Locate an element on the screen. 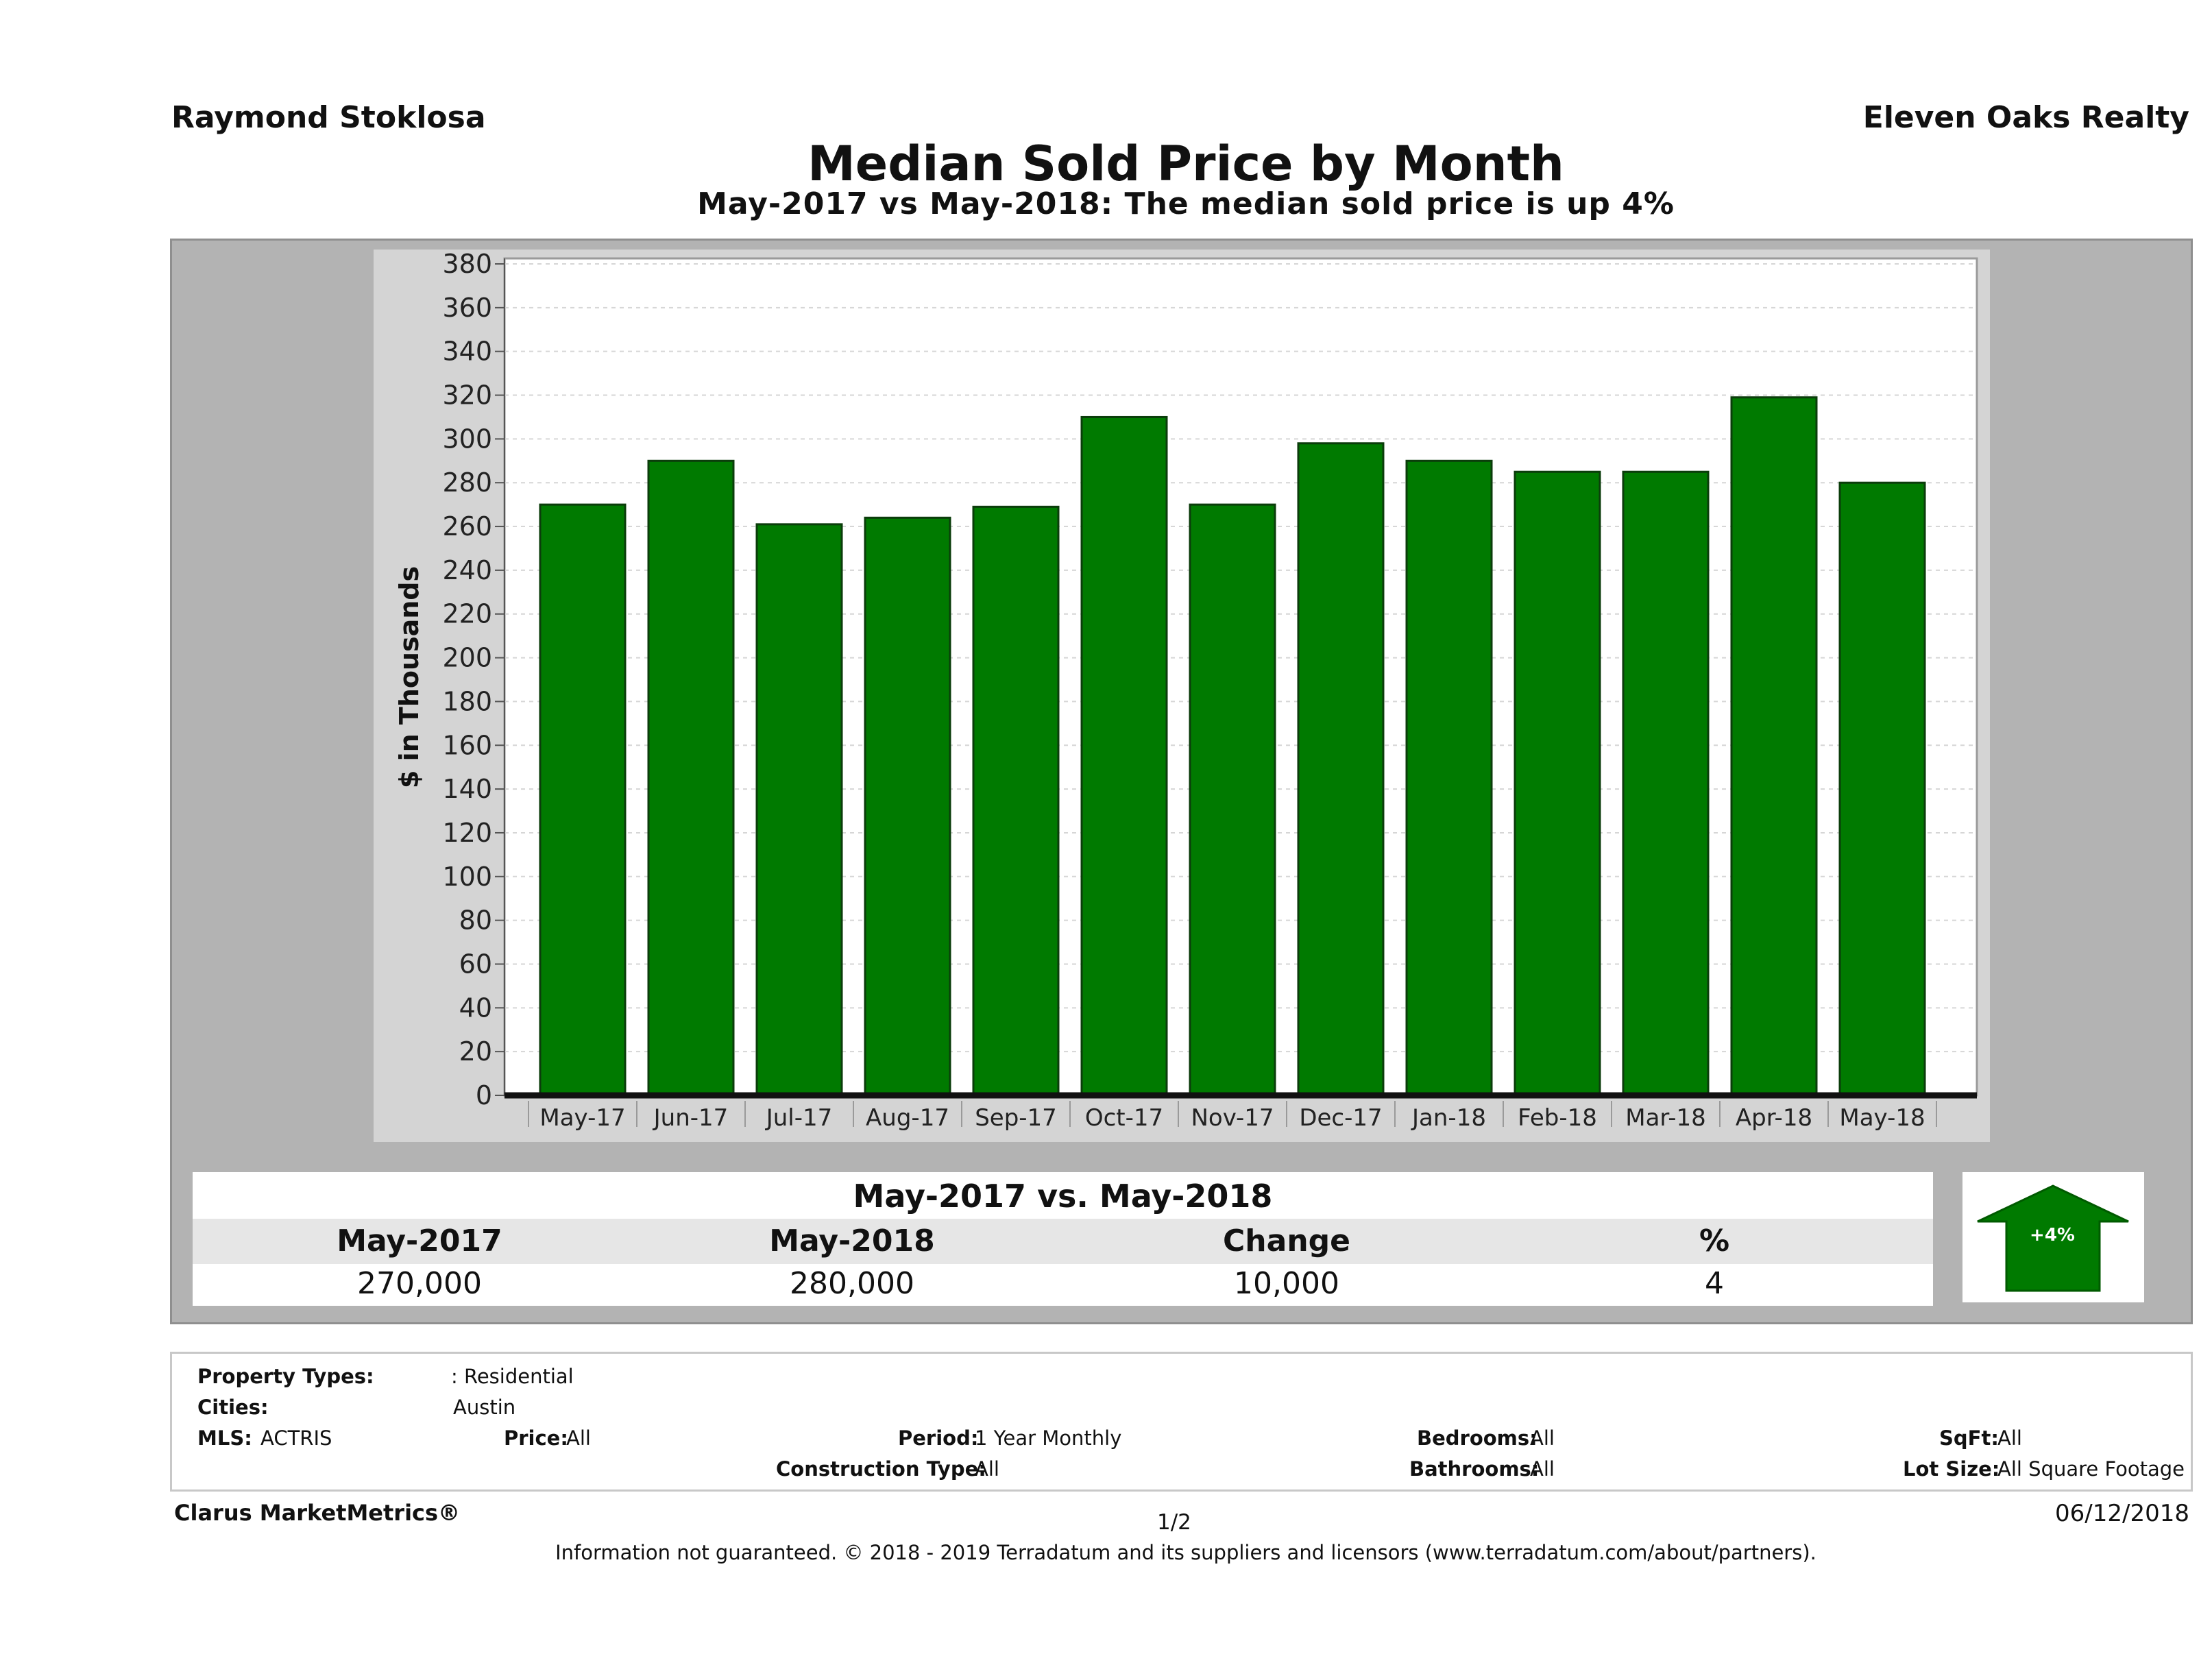 This screenshot has height=1678, width=2212. y-tick-label: 320 is located at coordinates (467, 395).